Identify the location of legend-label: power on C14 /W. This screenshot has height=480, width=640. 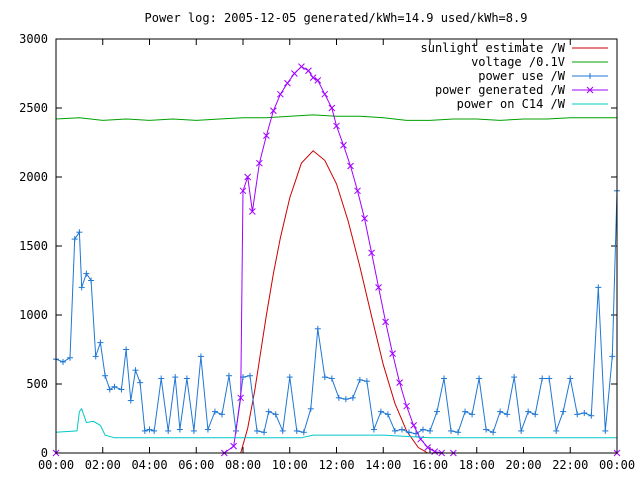
(511, 104).